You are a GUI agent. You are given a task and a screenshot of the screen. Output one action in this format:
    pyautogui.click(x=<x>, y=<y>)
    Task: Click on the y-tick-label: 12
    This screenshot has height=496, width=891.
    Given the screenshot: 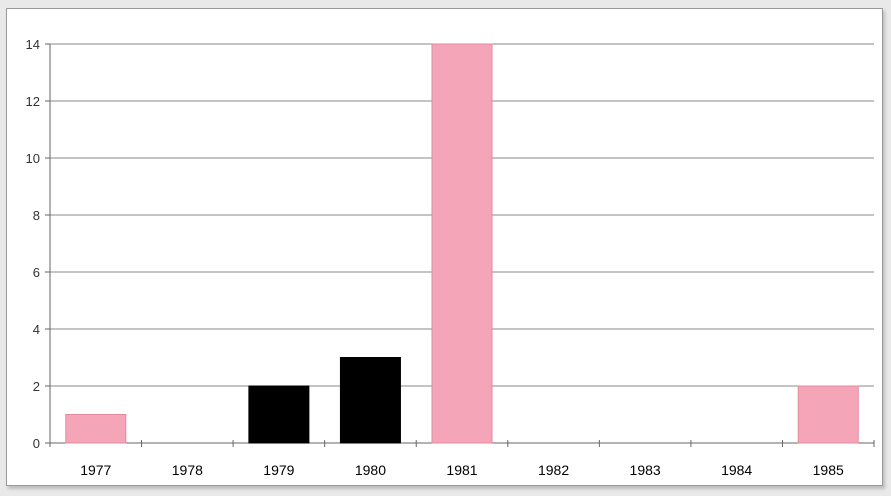 What is the action you would take?
    pyautogui.click(x=33, y=101)
    